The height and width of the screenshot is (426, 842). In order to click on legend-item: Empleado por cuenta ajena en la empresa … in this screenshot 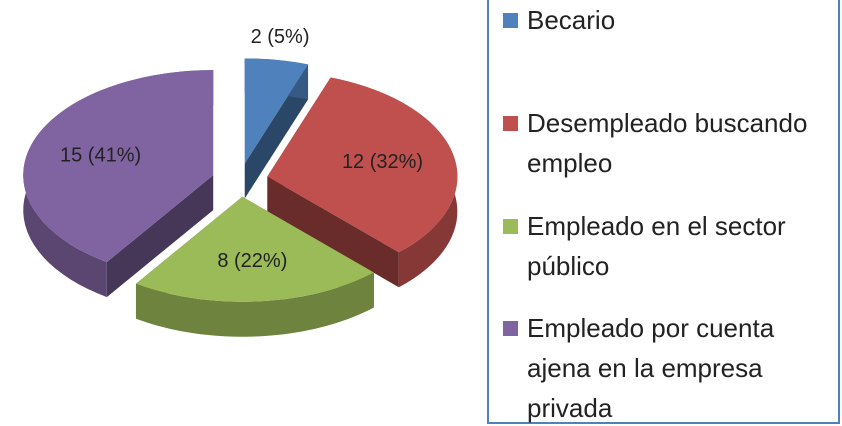, I will do `click(668, 367)`.